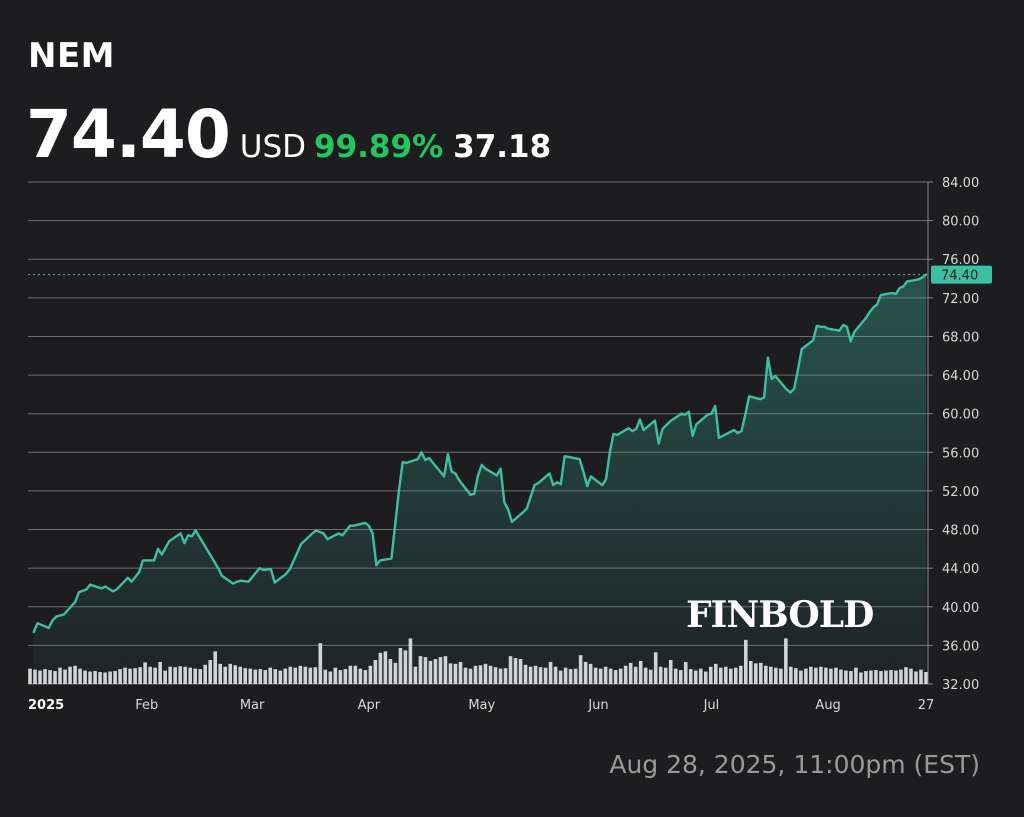 The image size is (1024, 817). I want to click on x-tick-label: 2025, so click(46, 705).